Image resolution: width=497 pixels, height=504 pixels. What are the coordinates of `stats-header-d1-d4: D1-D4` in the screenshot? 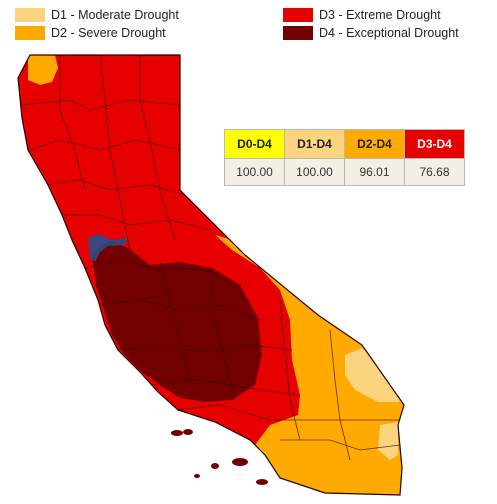 It's located at (314, 144).